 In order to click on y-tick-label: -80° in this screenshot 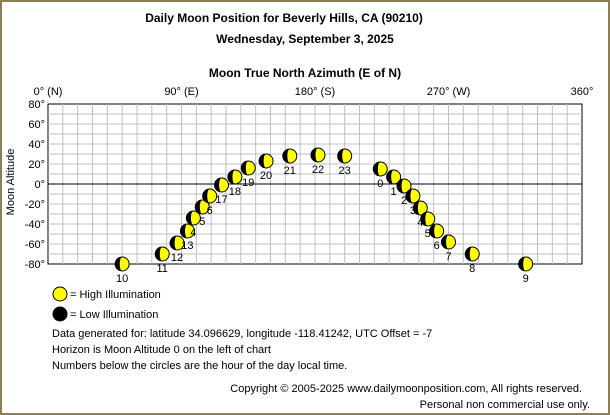, I will do `click(35, 265)`.